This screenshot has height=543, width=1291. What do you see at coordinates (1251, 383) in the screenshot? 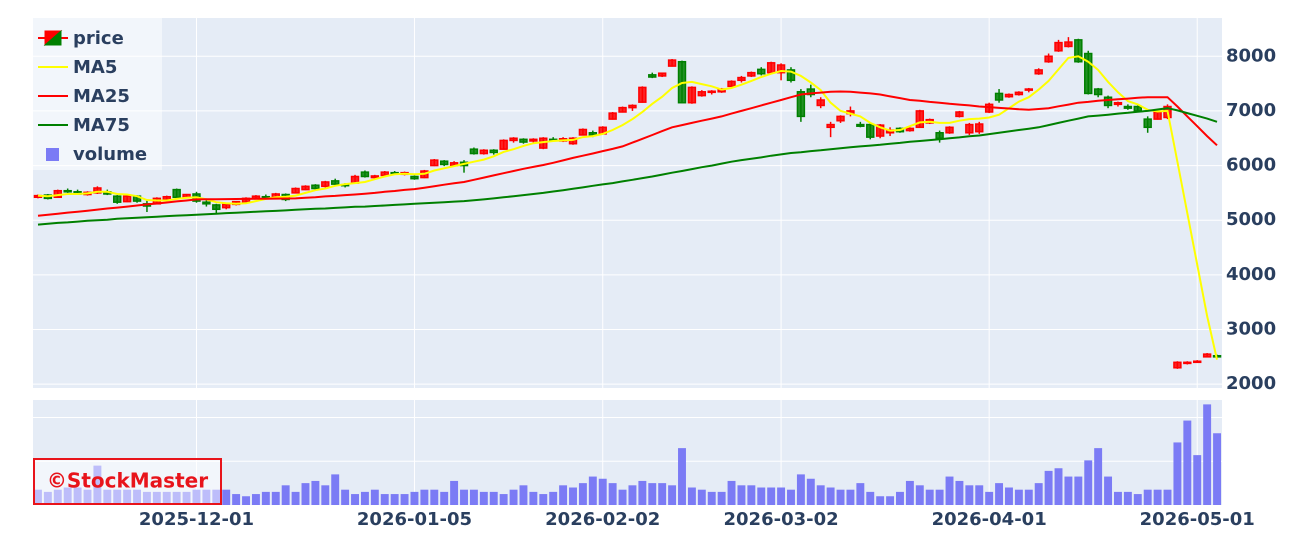
I see `y-tick-label: 2000` at bounding box center [1251, 383].